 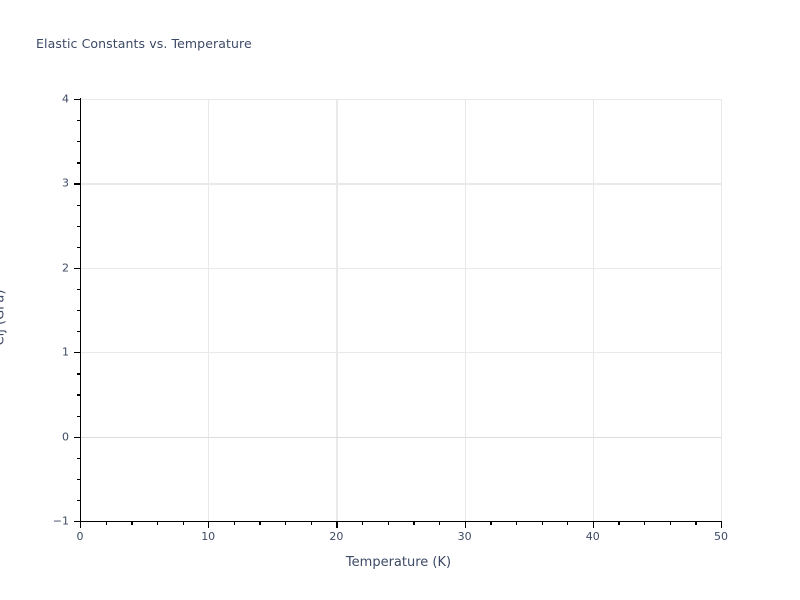 I want to click on x-ticklabel-30: 30, so click(x=464, y=536).